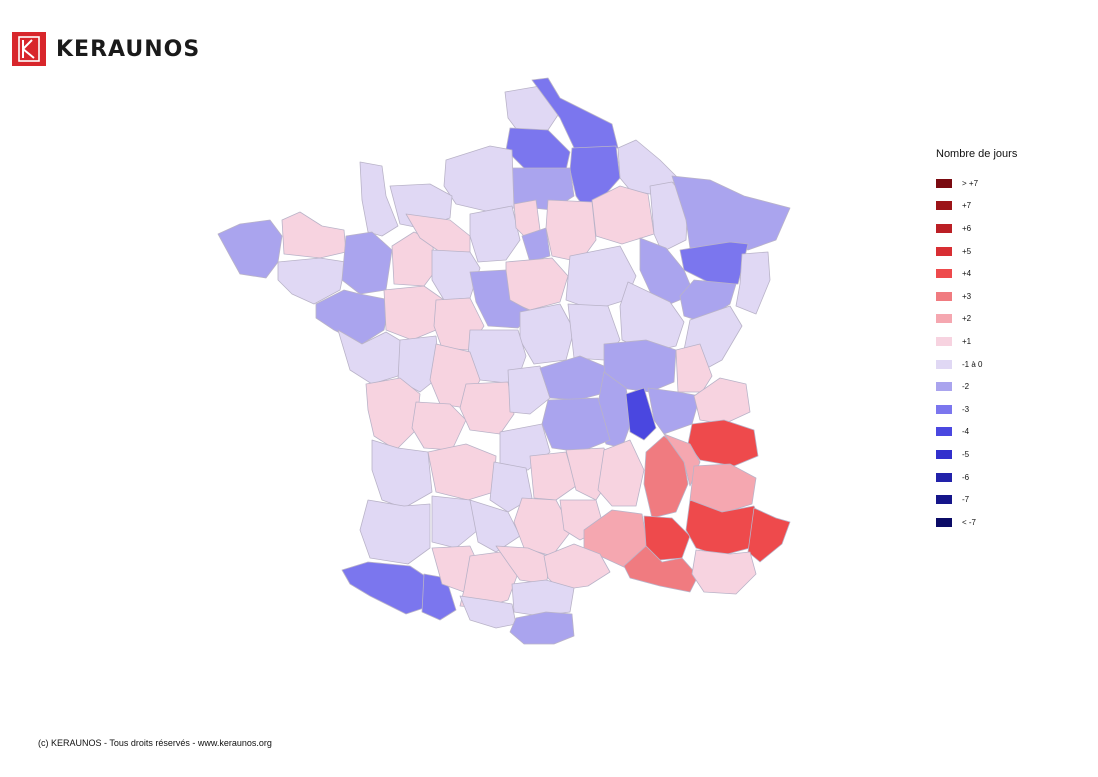  I want to click on region-eure-loir, so click(495, 234).